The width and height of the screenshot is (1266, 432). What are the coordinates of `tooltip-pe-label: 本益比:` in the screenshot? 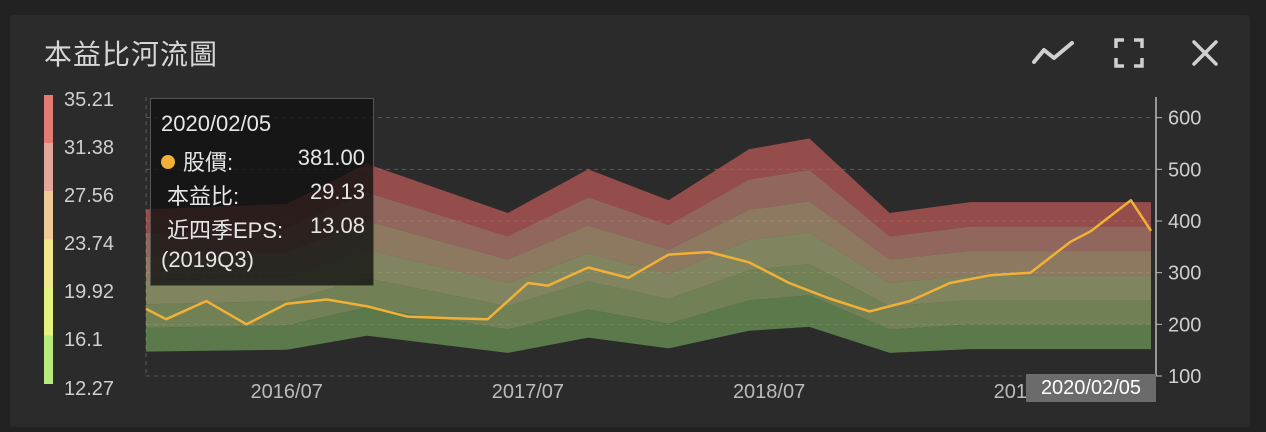 It's located at (203, 196).